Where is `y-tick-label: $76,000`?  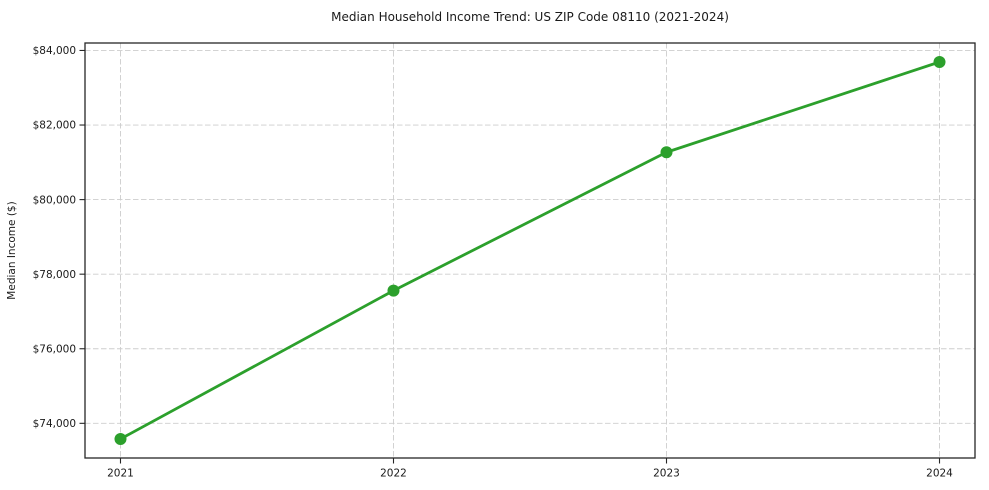
y-tick-label: $76,000 is located at coordinates (54, 349).